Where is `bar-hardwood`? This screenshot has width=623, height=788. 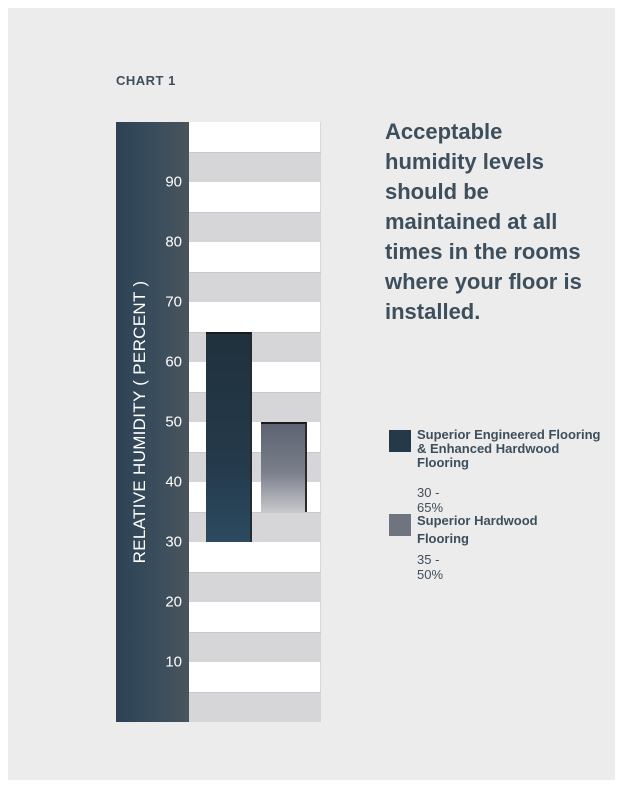 bar-hardwood is located at coordinates (284, 467).